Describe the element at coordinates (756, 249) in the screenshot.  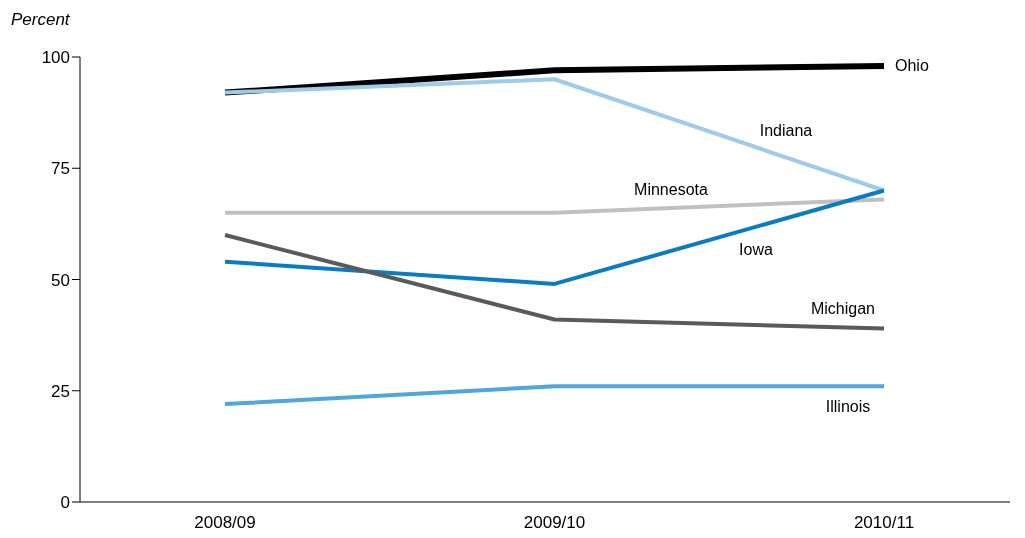
I see `series-label: Iowa` at that location.